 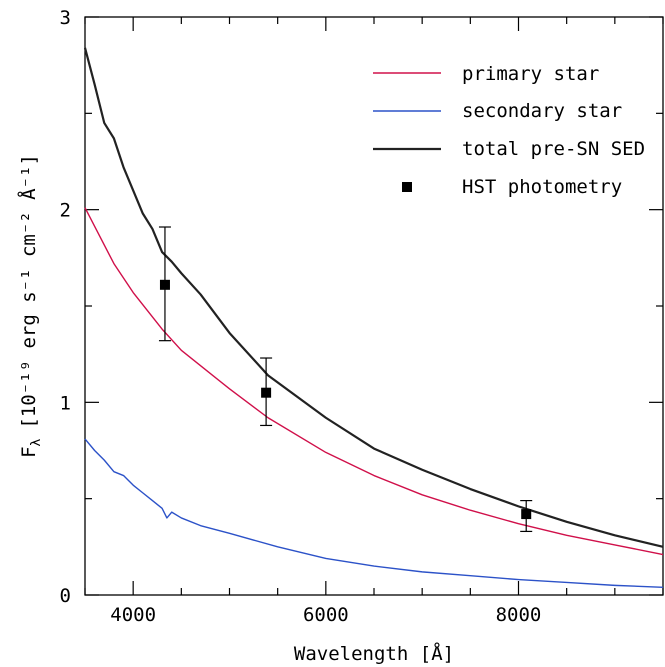 What do you see at coordinates (542, 187) in the screenshot?
I see `legend-label-hst: HST photometry` at bounding box center [542, 187].